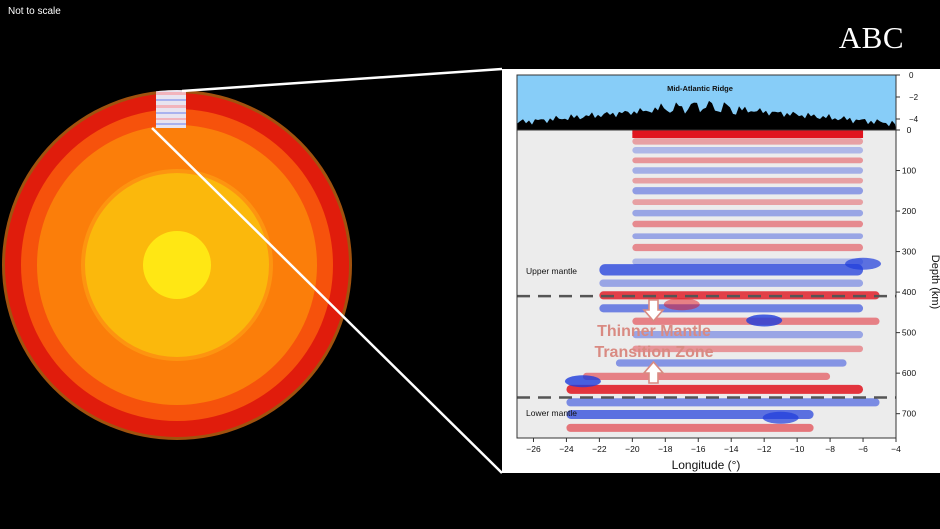  Describe the element at coordinates (907, 97) in the screenshot. I see `elevation-axis: 0 −2 −4` at that location.